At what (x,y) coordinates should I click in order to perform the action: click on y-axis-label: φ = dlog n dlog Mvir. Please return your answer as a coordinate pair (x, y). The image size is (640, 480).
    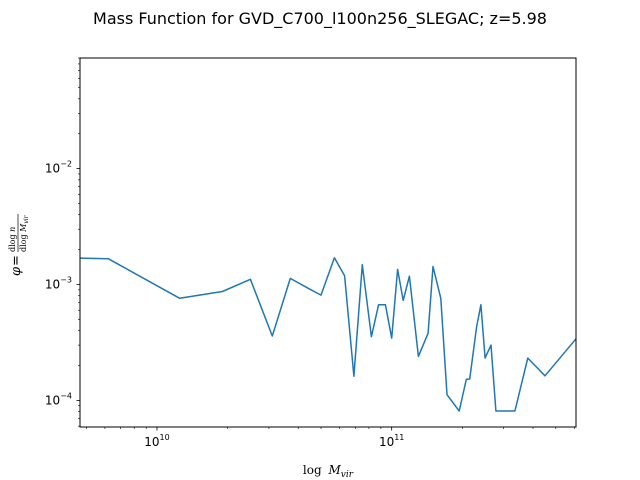
    Looking at the image, I should click on (19, 245).